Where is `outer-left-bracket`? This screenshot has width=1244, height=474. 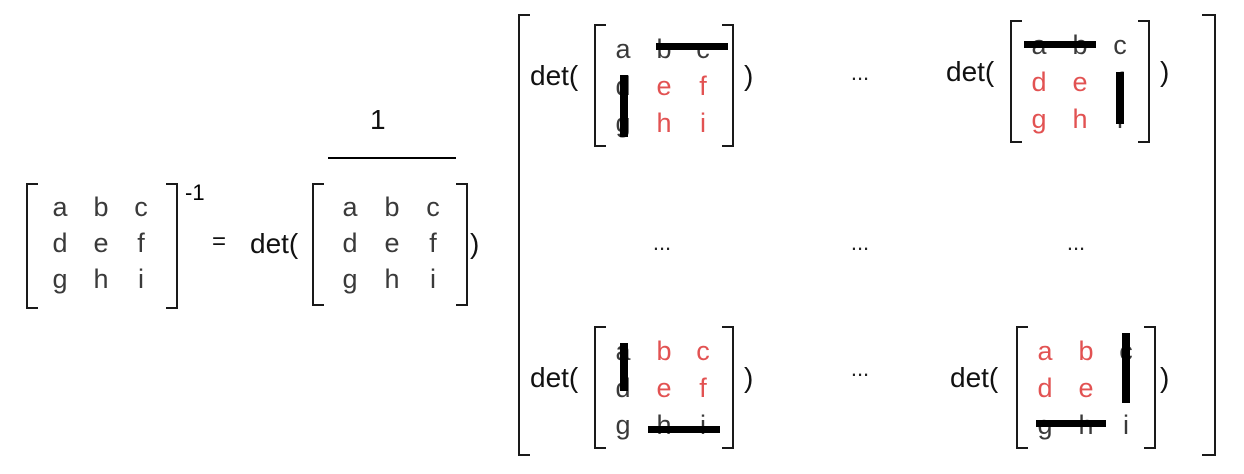 outer-left-bracket is located at coordinates (524, 235).